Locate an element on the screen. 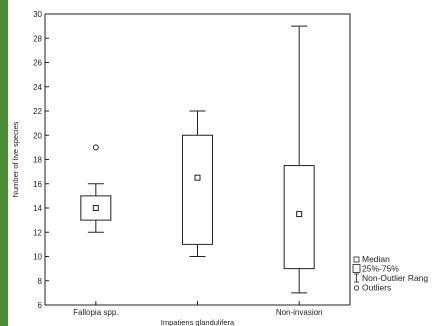  y-tick-label: 16 is located at coordinates (37, 184).